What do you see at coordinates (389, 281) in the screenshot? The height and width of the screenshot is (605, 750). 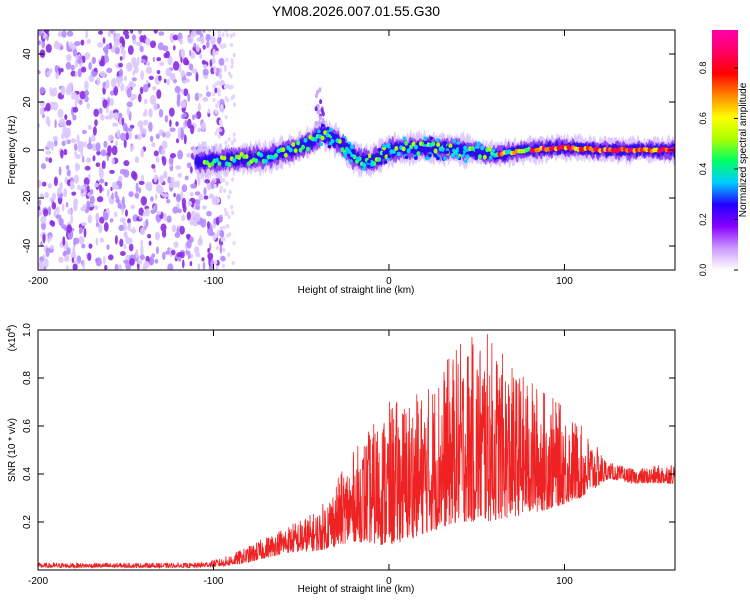 I see `spectrogram-x-tick-label: 0` at bounding box center [389, 281].